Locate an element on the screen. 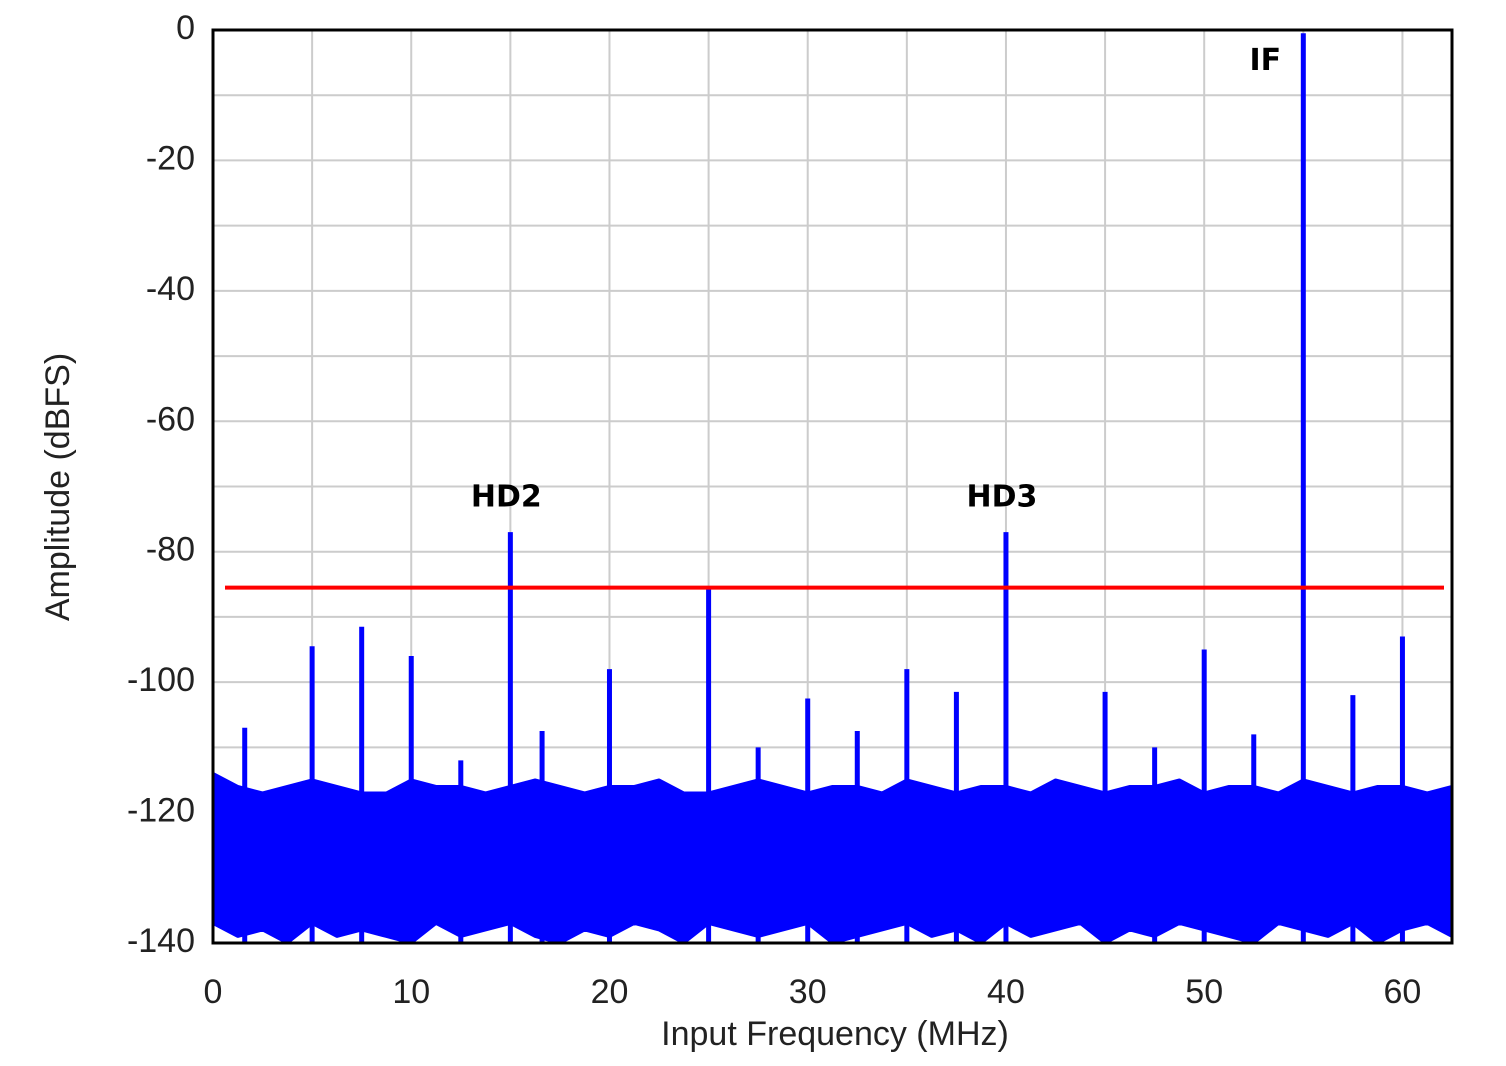 The image size is (1506, 1066). x-tick-label: 50 is located at coordinates (1204, 992).